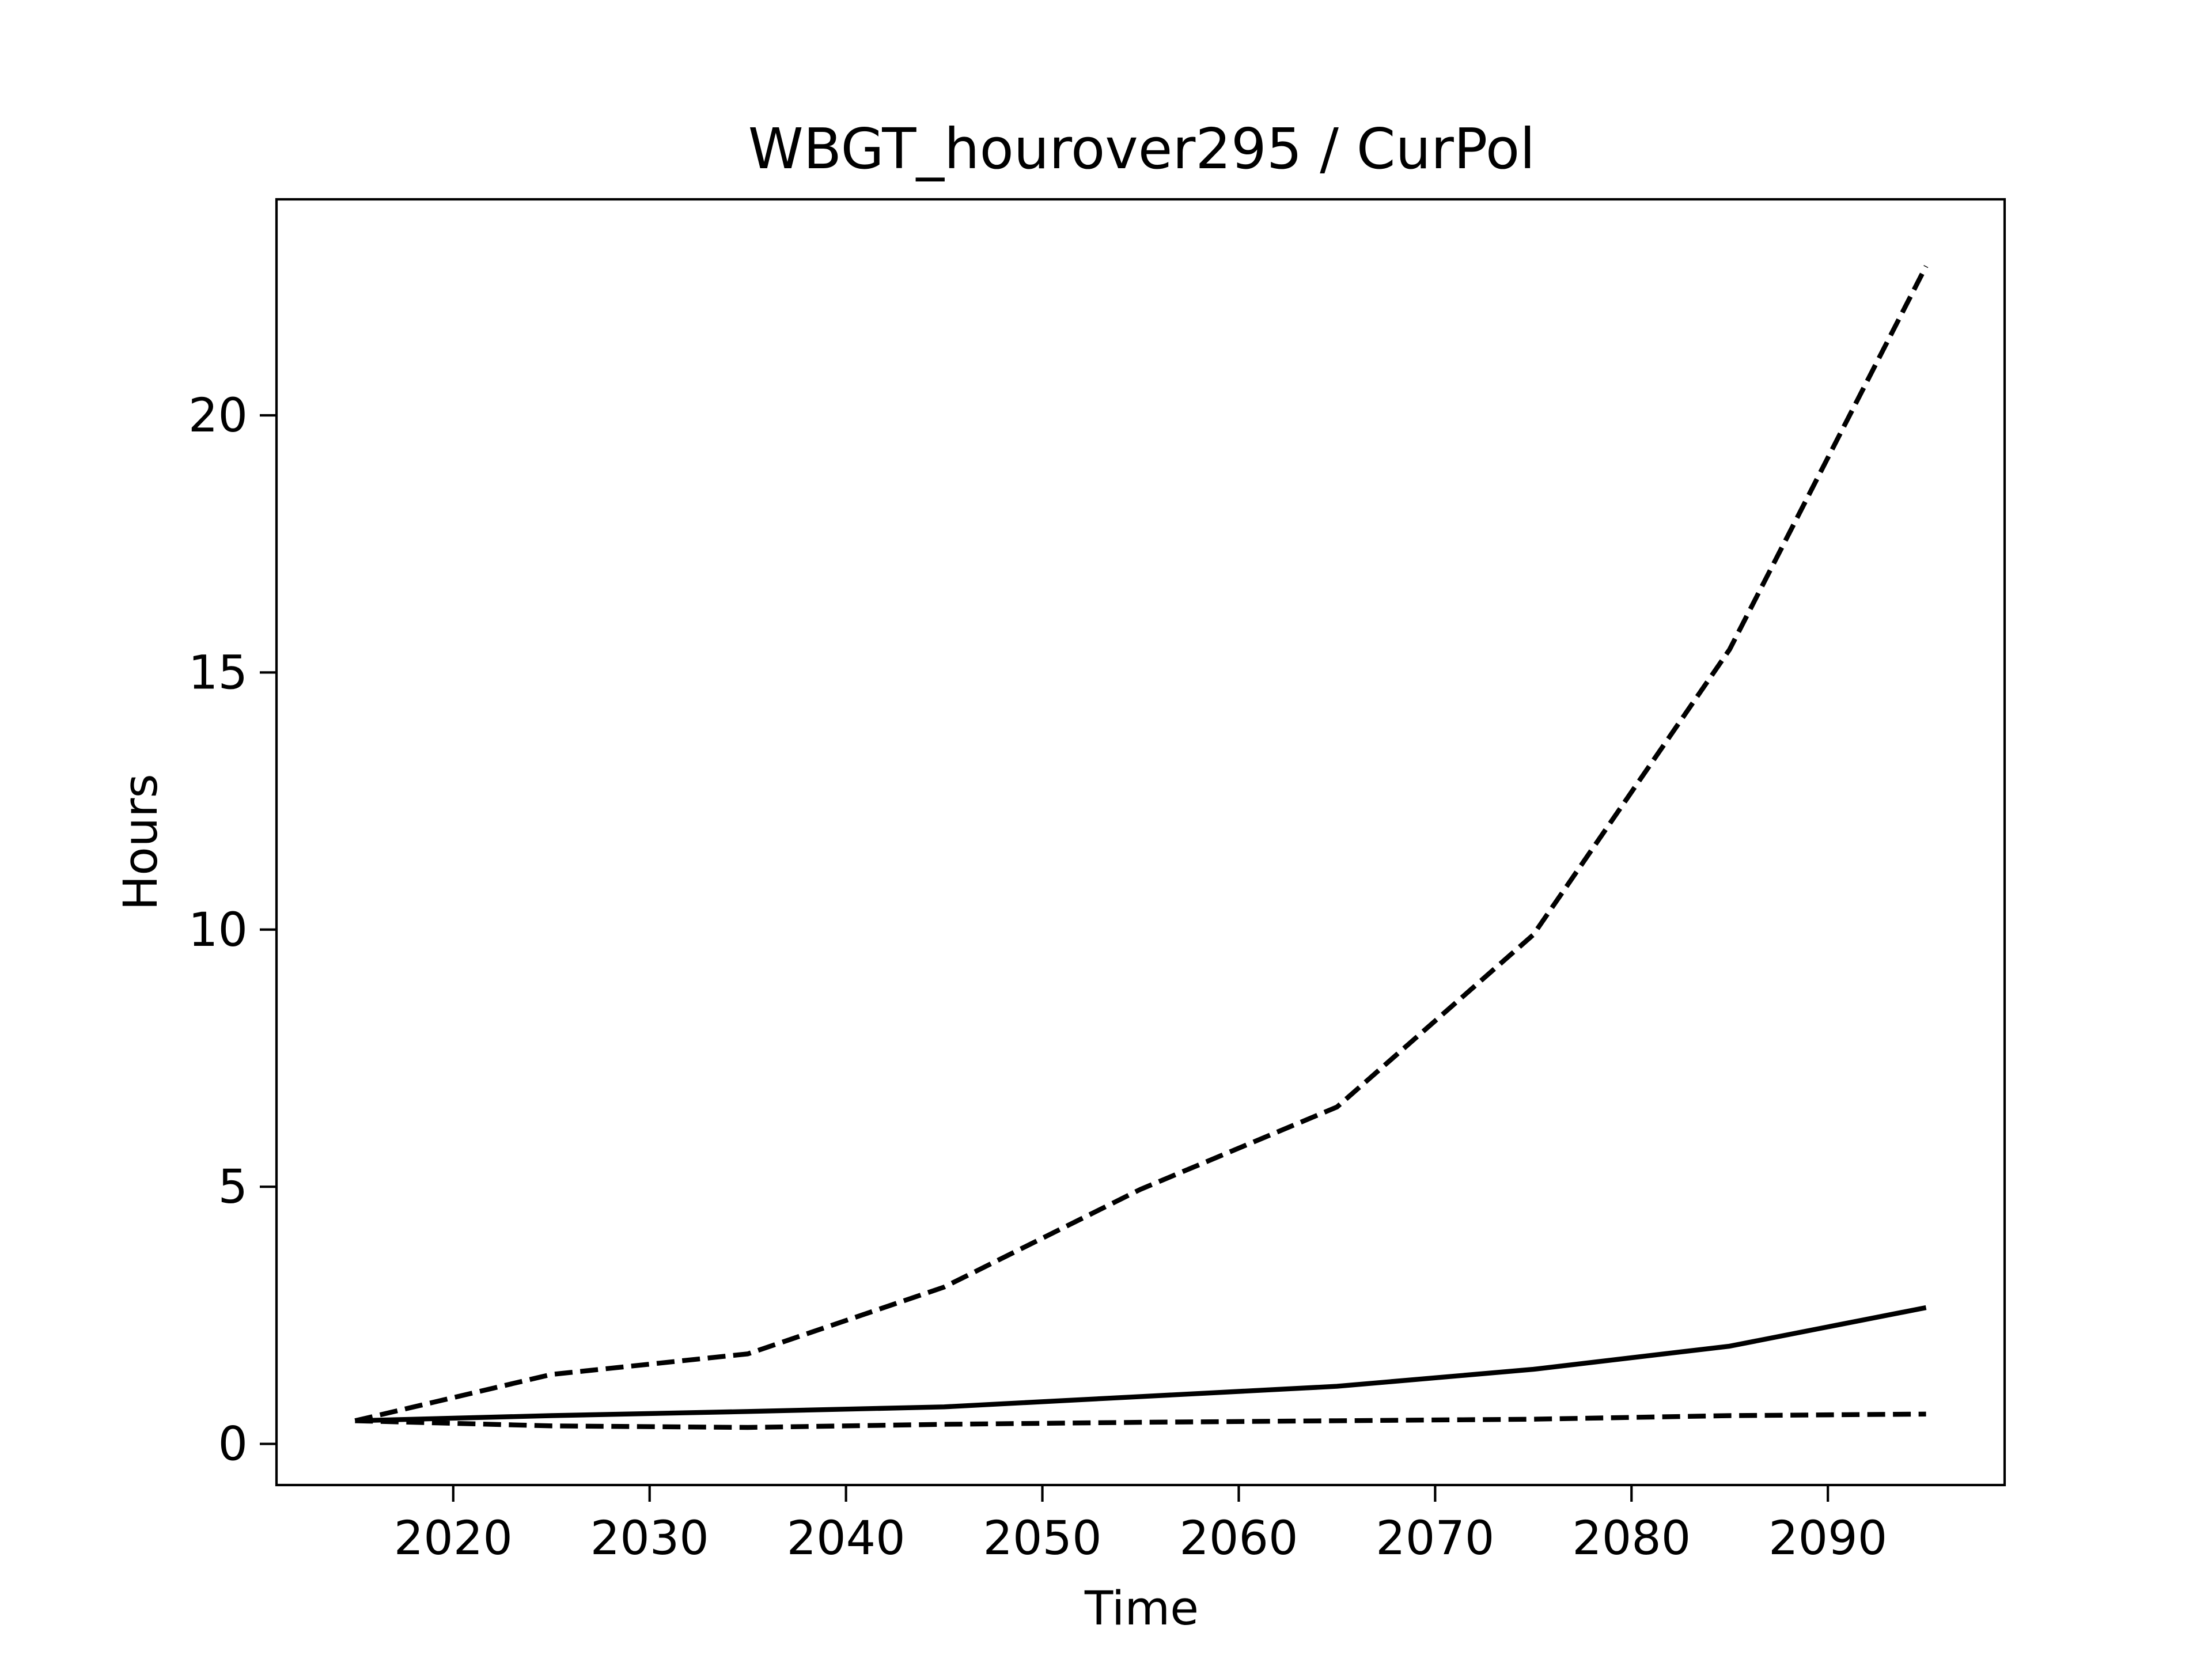  Describe the element at coordinates (1238, 1539) in the screenshot. I see `x-tick-label: 2060` at that location.